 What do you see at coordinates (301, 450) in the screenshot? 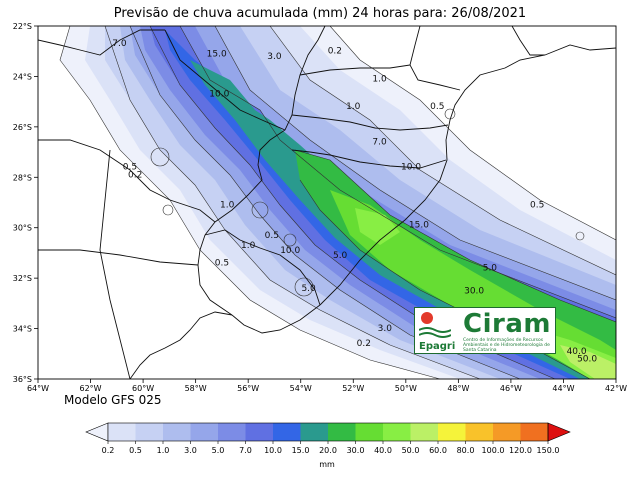
I see `colorbar-tick-label: 15.0` at bounding box center [301, 450].